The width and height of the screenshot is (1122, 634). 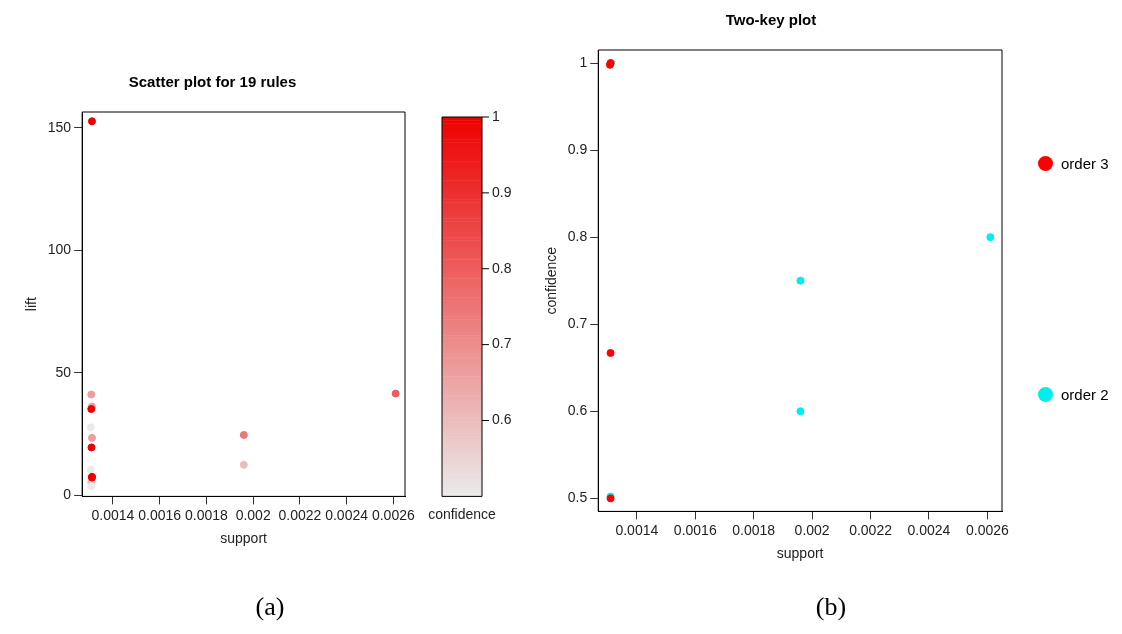 What do you see at coordinates (502, 419) in the screenshot?
I see `color-bar-label: 0.6` at bounding box center [502, 419].